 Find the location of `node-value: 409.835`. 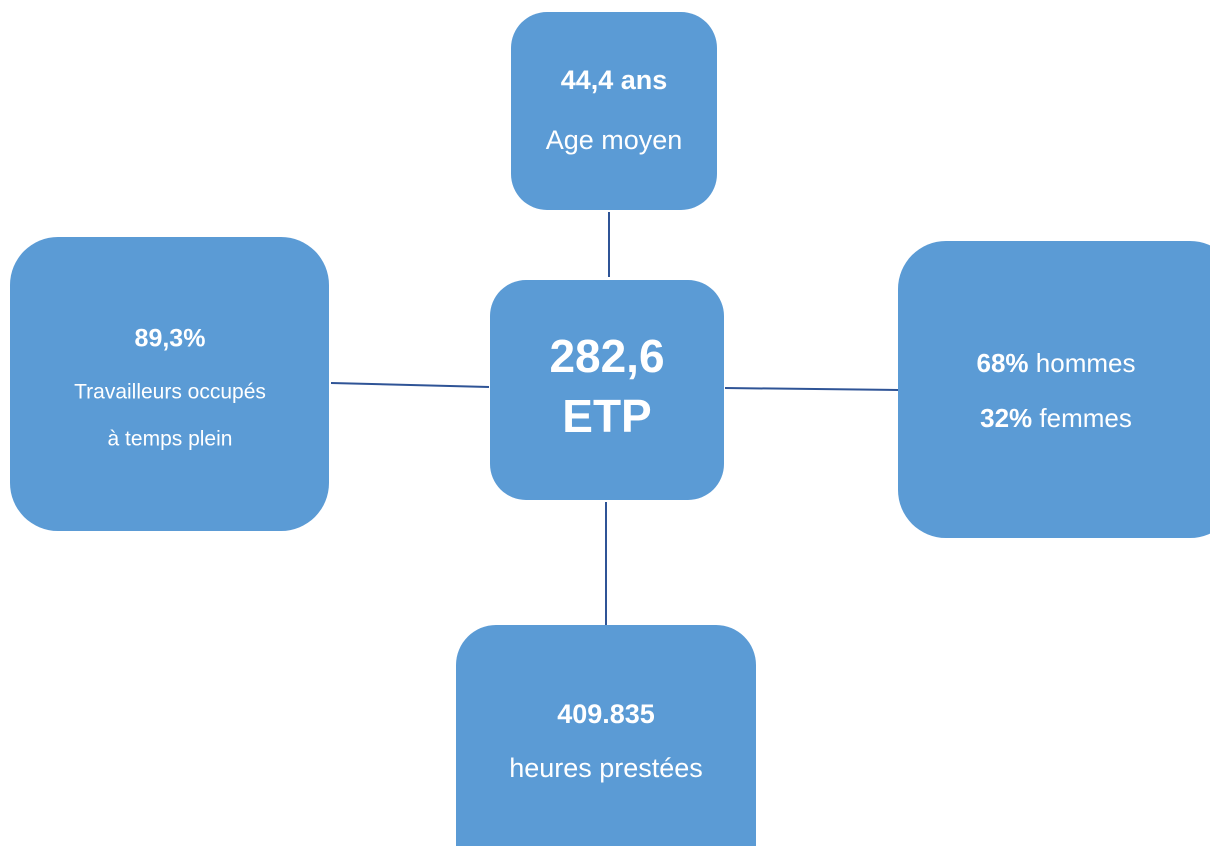

node-value: 409.835 is located at coordinates (606, 714).